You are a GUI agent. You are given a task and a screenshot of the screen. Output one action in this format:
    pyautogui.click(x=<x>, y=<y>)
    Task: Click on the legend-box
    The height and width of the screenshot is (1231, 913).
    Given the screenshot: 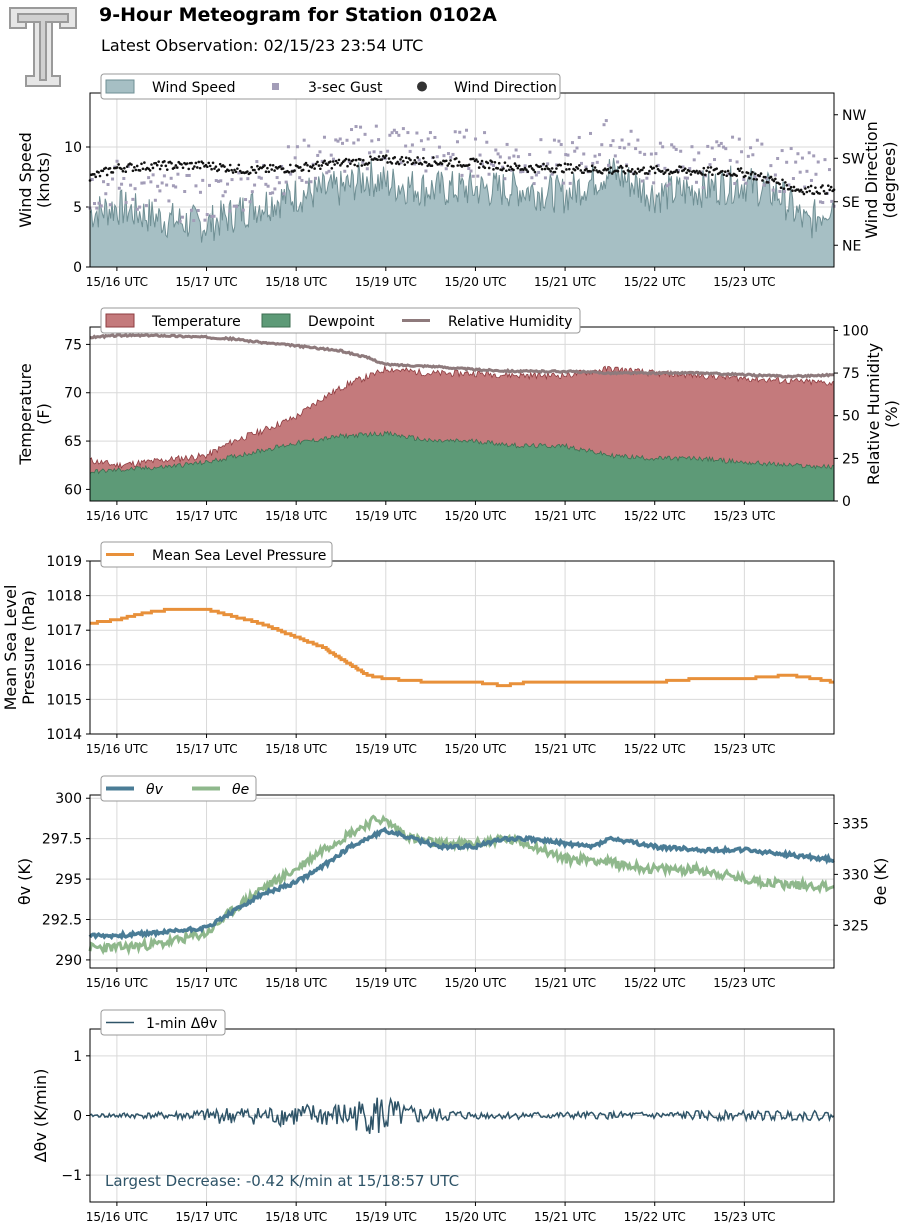 What is the action you would take?
    pyautogui.click(x=178, y=788)
    